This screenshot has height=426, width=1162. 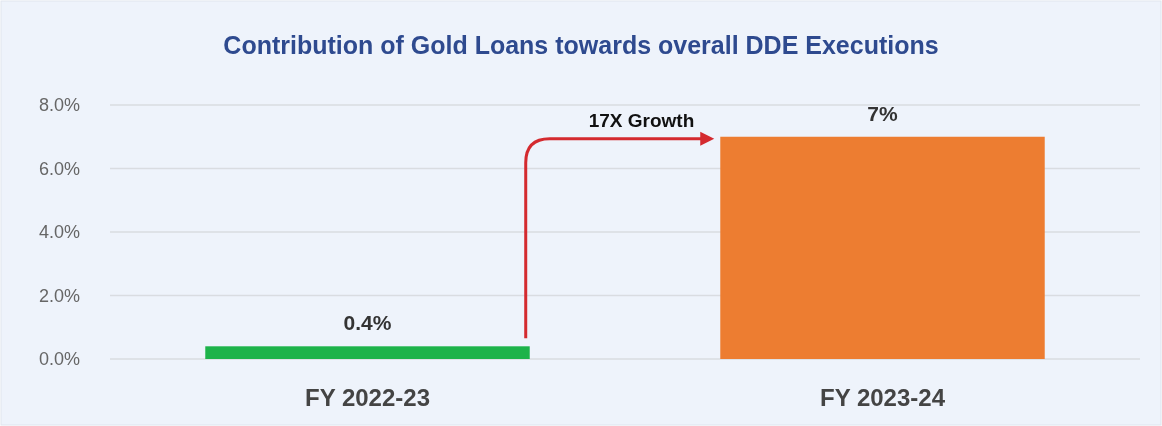 I want to click on x-tick-label: FY 2023-24, so click(x=883, y=397).